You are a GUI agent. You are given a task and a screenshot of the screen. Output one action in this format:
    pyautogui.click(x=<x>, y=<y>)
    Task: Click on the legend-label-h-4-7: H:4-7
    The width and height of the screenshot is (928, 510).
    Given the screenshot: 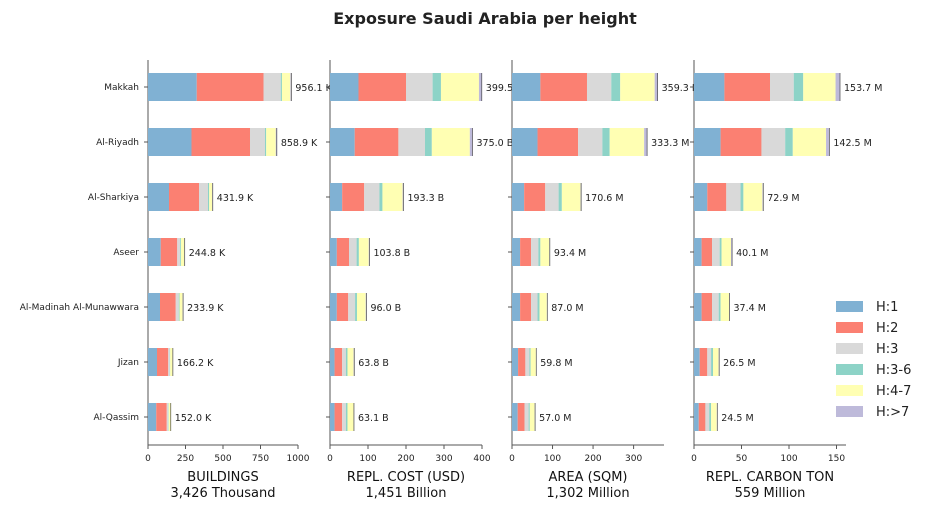 What is the action you would take?
    pyautogui.click(x=893, y=391)
    